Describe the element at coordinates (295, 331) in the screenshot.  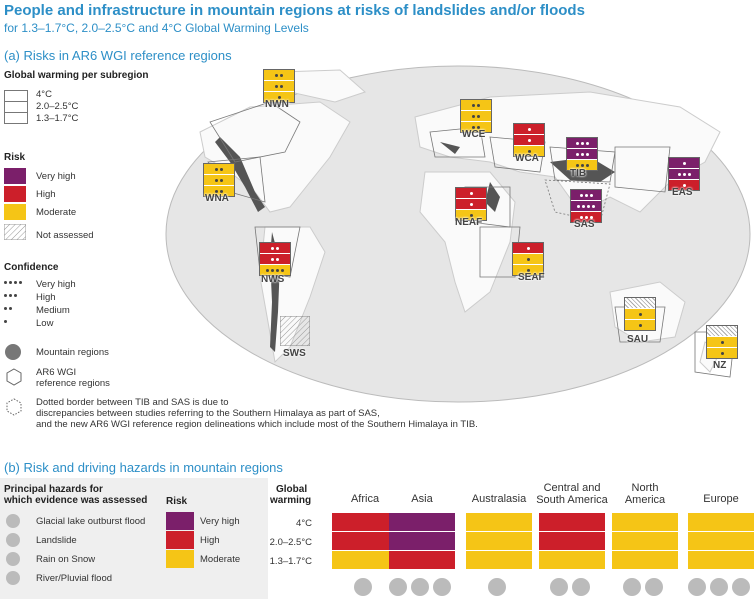
I see `sws-hatch-box` at that location.